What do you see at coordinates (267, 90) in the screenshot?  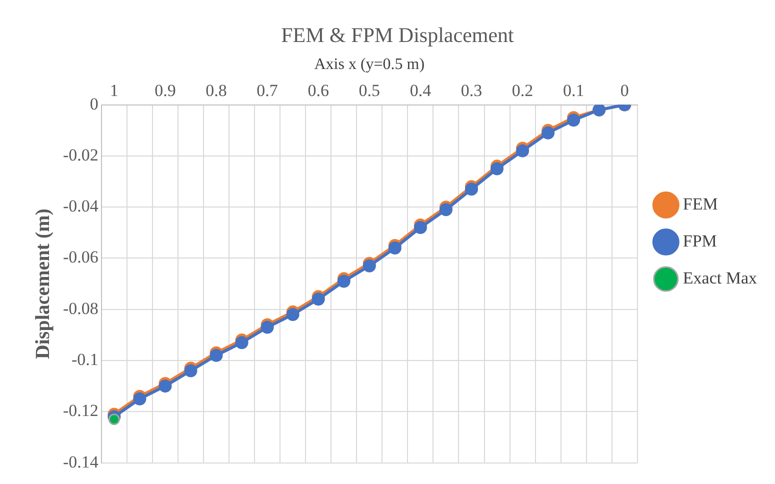 I see `x-tick-label: 0.7` at bounding box center [267, 90].